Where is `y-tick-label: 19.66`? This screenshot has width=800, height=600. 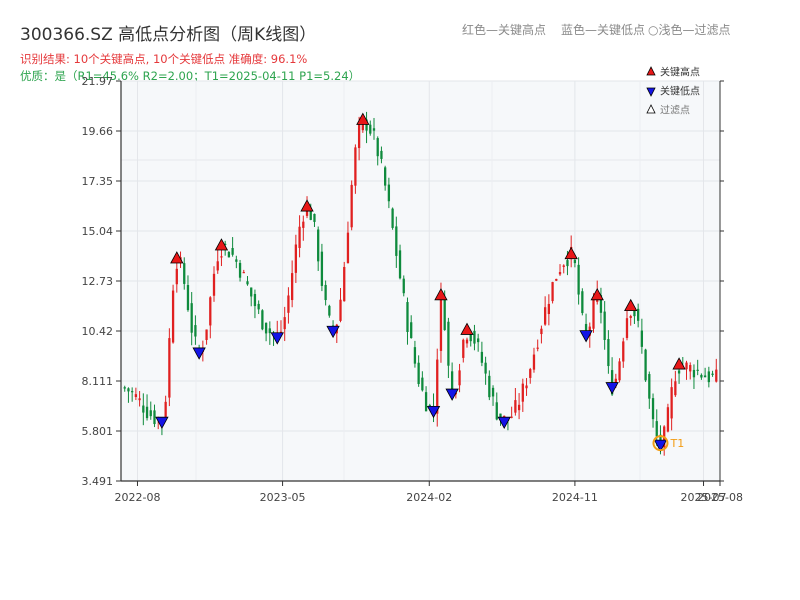
y-tick-label: 19.66 is located at coordinates (98, 131).